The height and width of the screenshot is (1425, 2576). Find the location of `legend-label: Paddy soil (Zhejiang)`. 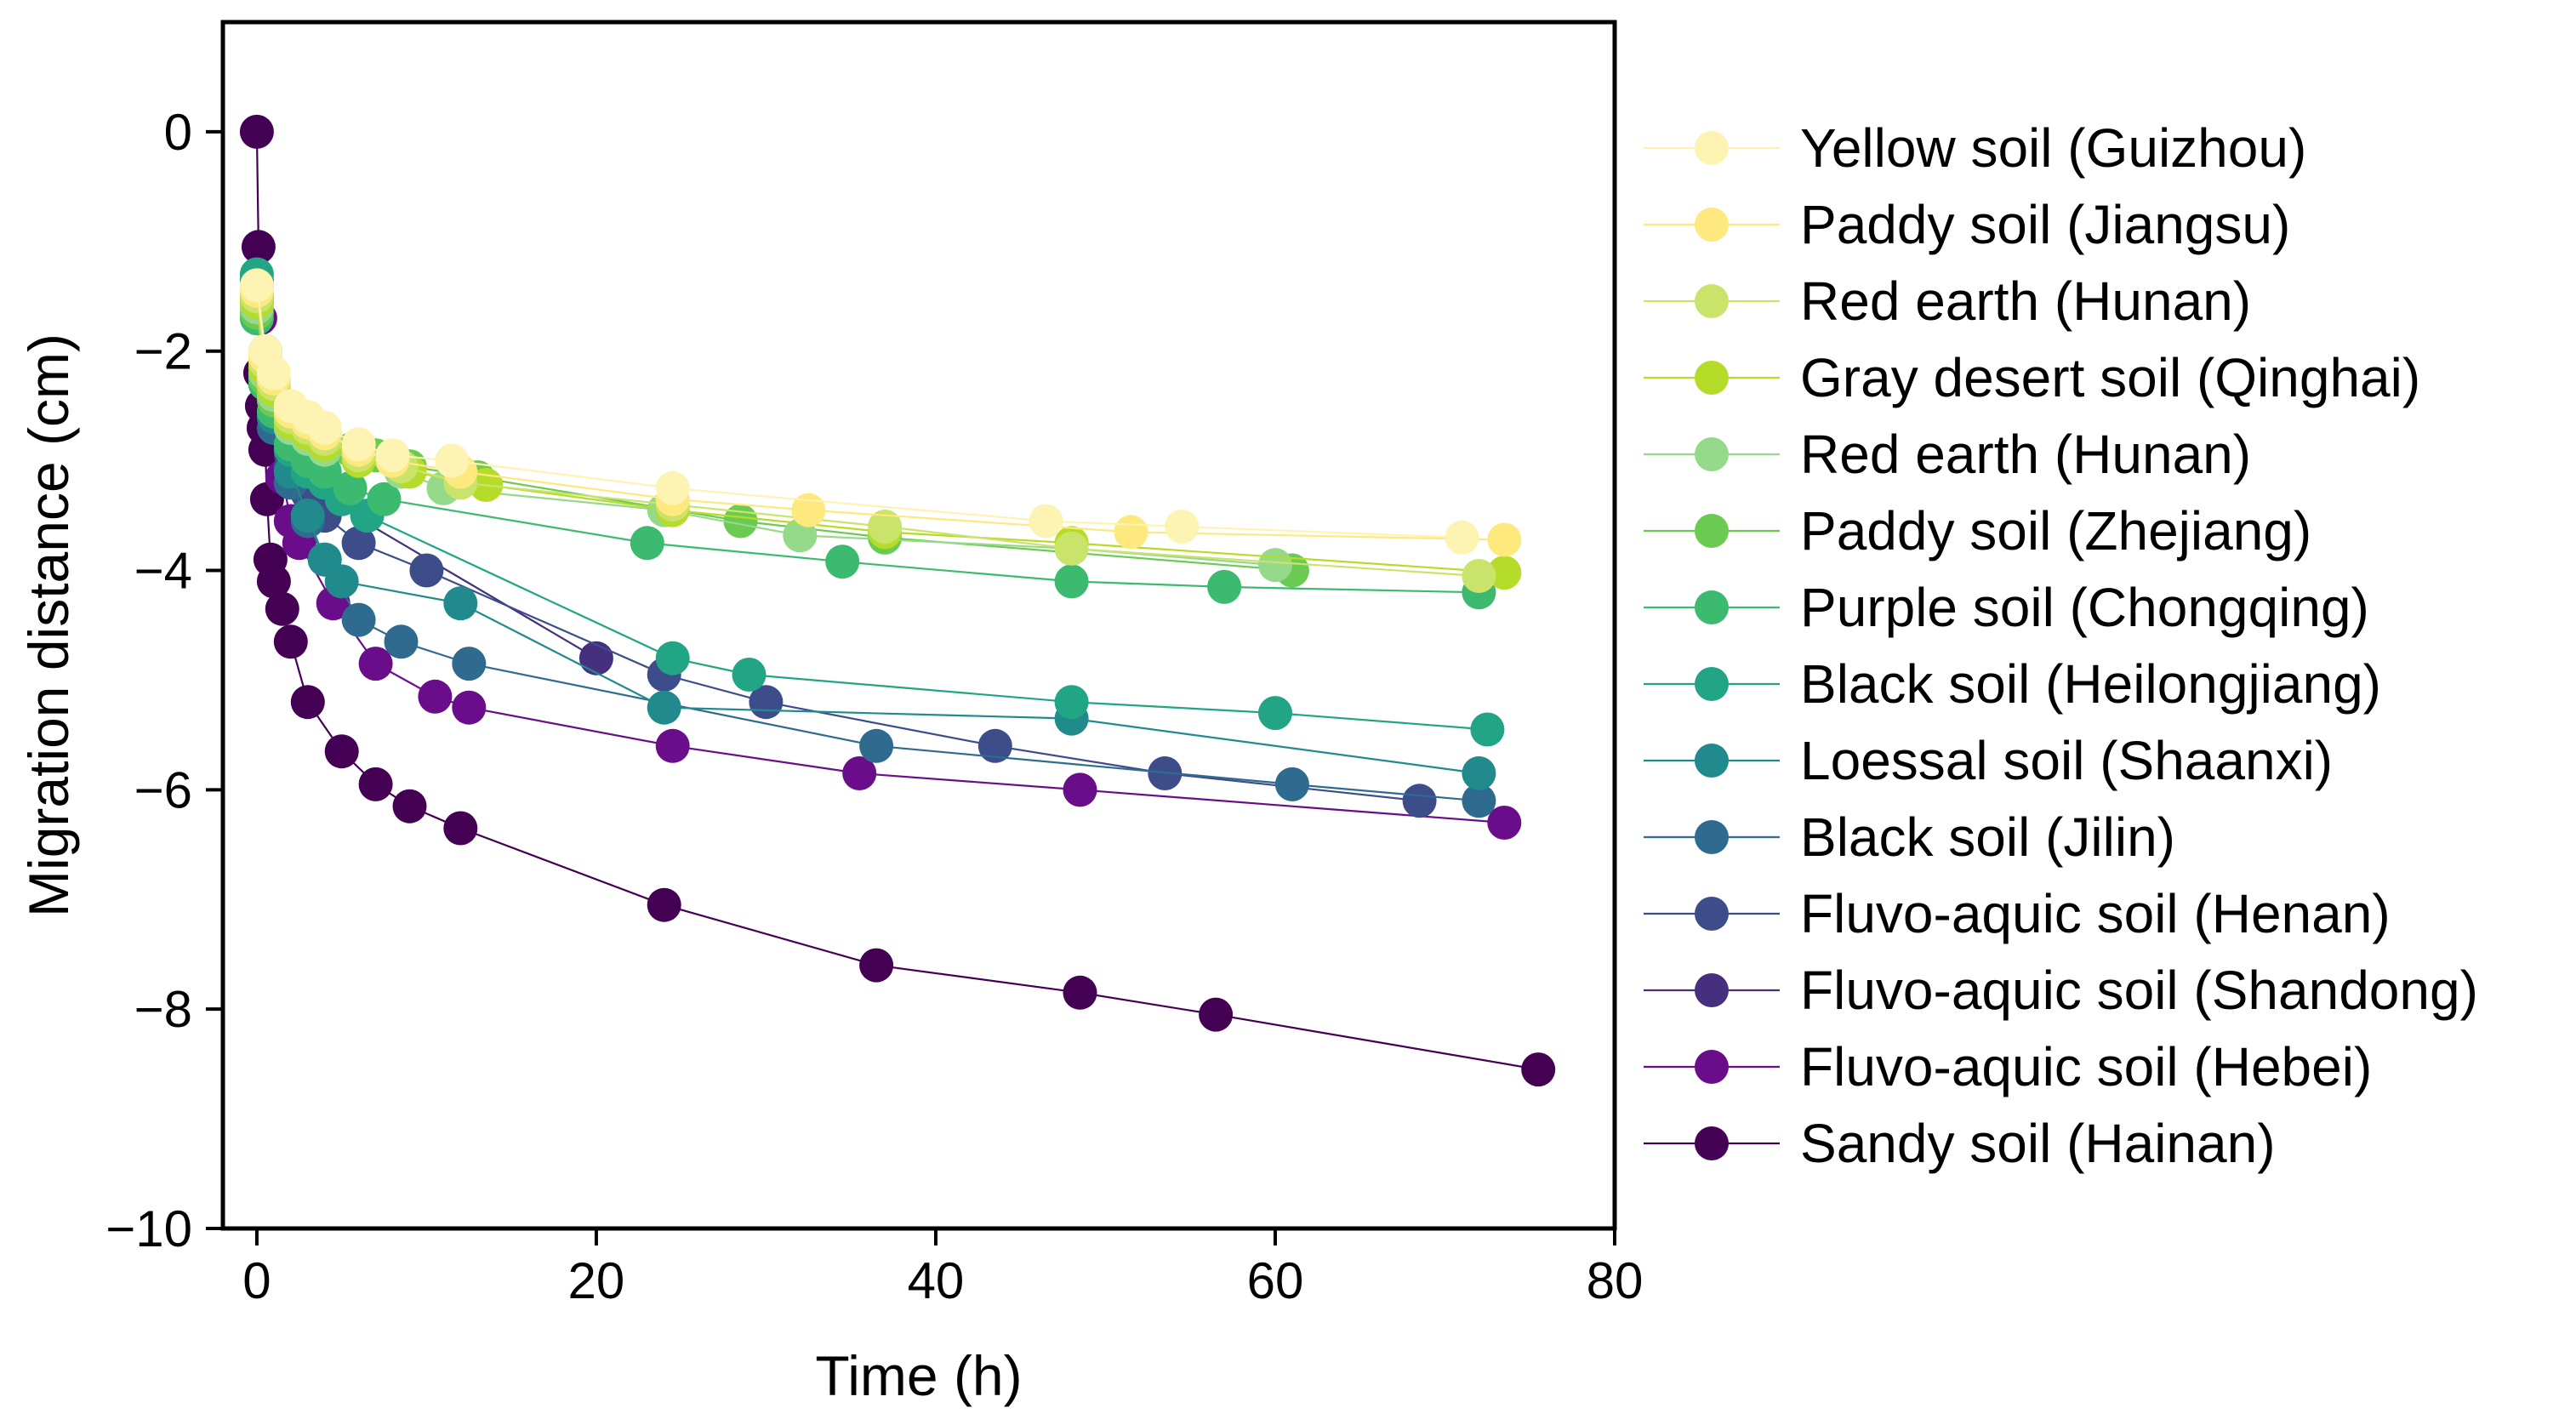

legend-label: Paddy soil (Zhejiang) is located at coordinates (2055, 530).